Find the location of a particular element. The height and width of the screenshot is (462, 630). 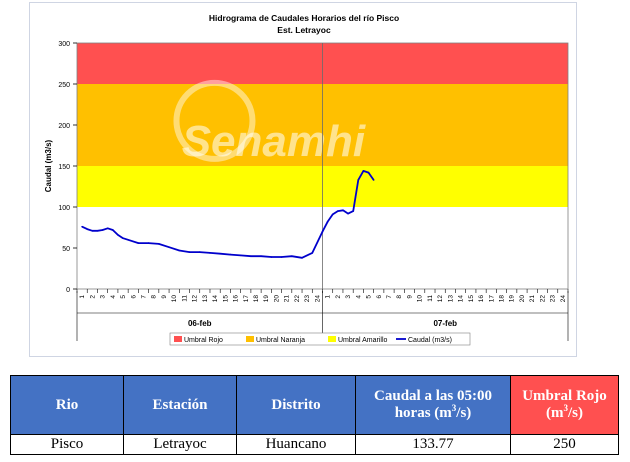

x-tick-label: 1 is located at coordinates (328, 297).